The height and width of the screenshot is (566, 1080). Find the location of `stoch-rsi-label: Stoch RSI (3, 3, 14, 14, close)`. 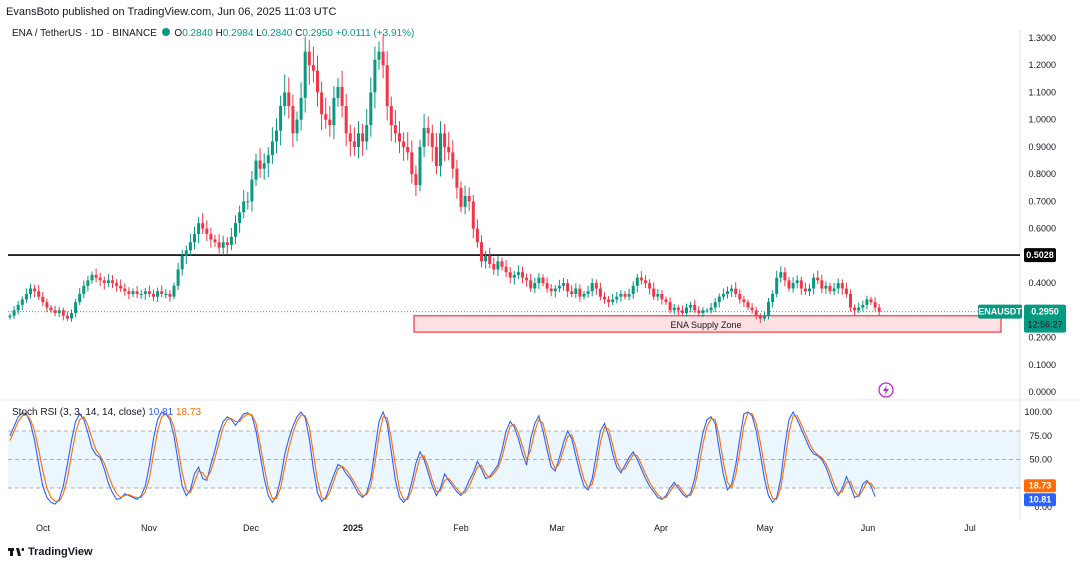

stoch-rsi-label: Stoch RSI (3, 3, 14, 14, close) is located at coordinates (79, 412).